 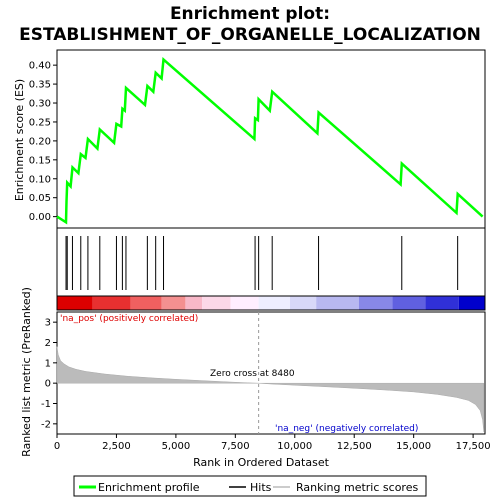 I want to click on legend-box, so click(x=250, y=486).